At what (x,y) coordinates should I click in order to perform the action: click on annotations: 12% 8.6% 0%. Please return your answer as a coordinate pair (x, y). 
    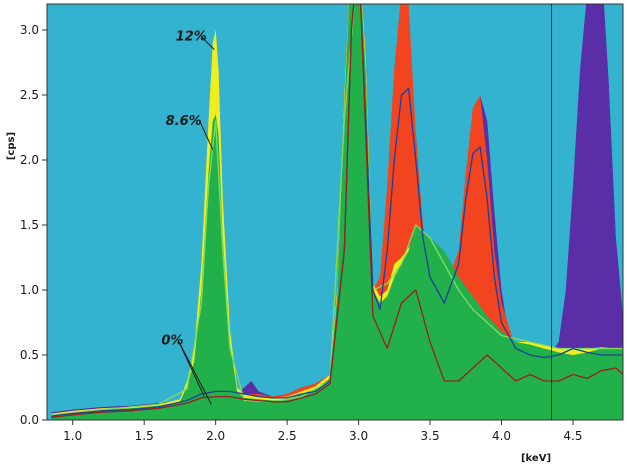
    Looking at the image, I should click on (188, 217).